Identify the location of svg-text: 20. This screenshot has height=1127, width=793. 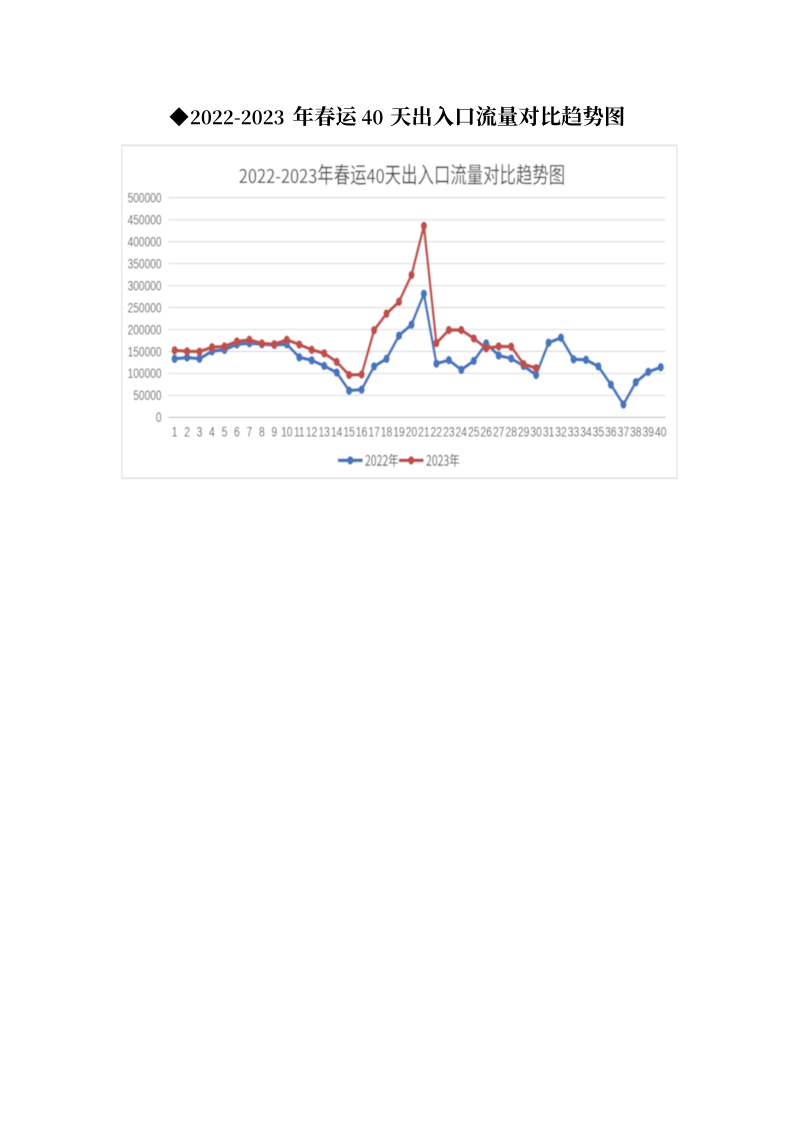
(412, 432).